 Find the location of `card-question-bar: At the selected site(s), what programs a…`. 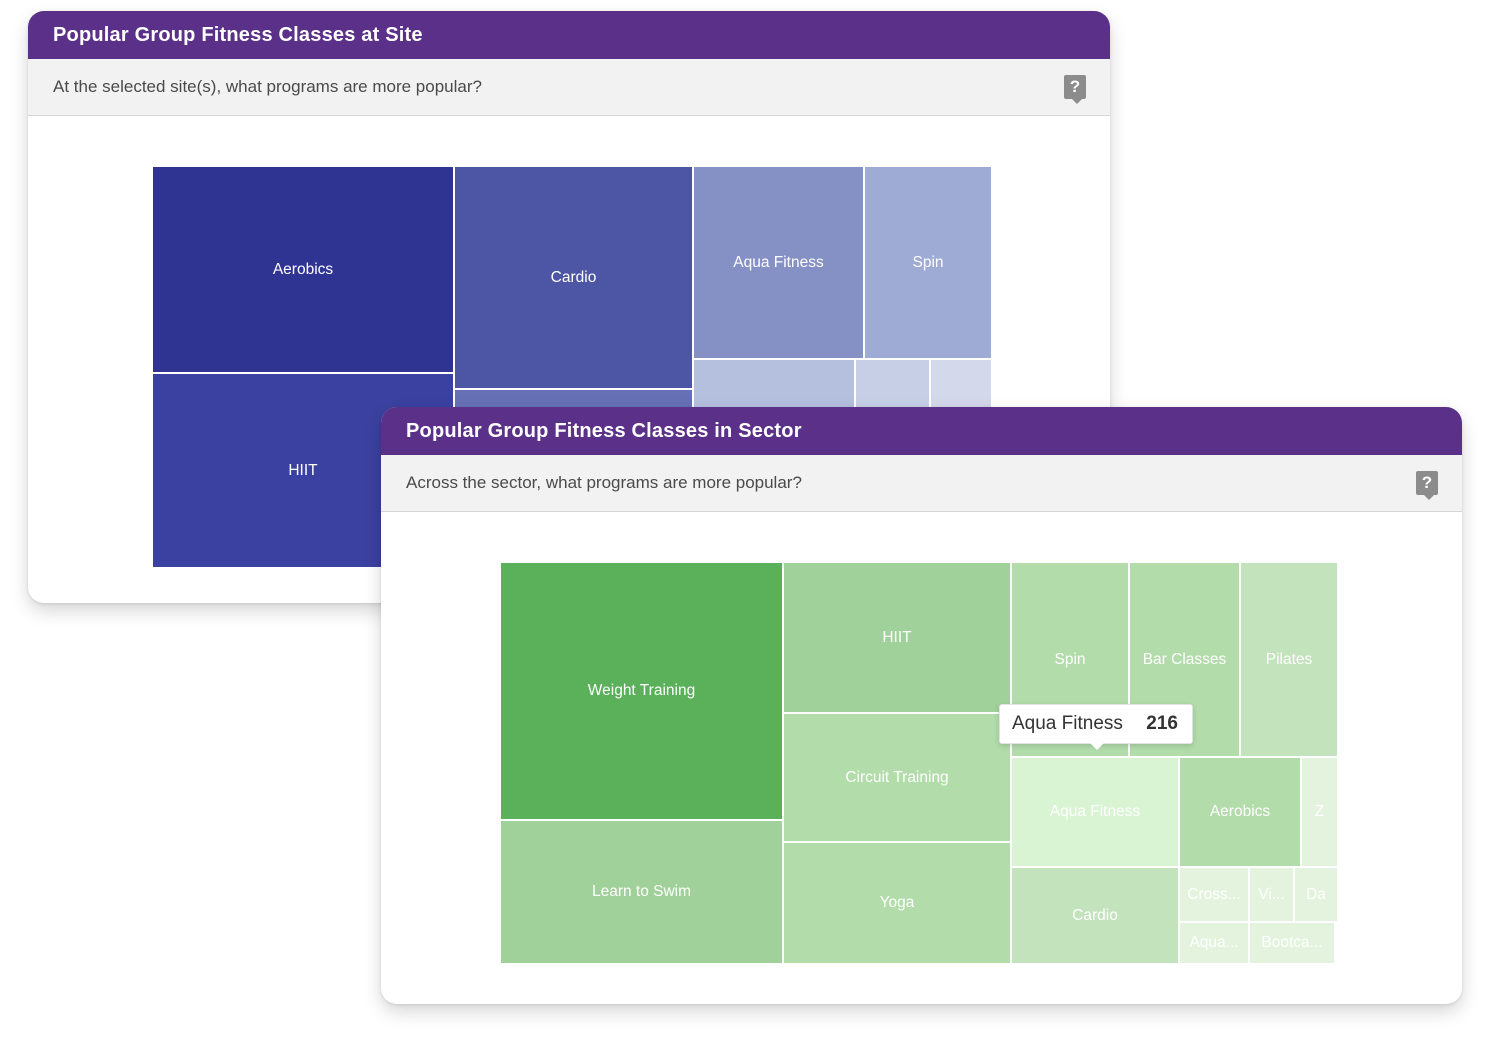

card-question-bar: At the selected site(s), what programs a… is located at coordinates (569, 87).